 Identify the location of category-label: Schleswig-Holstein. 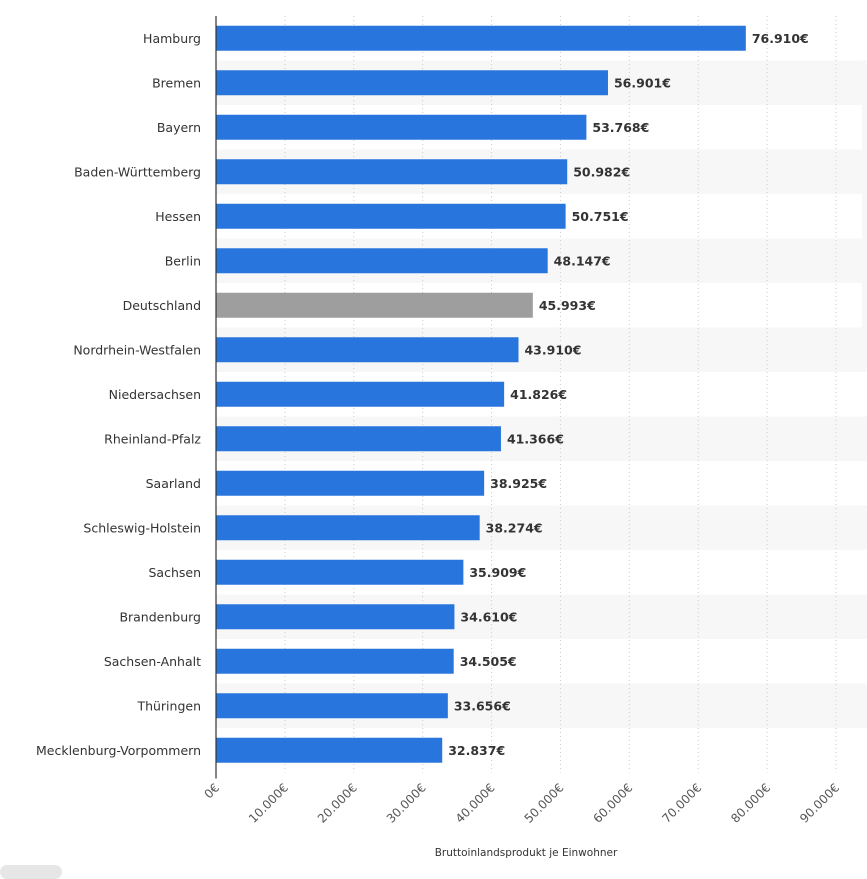
(142, 527).